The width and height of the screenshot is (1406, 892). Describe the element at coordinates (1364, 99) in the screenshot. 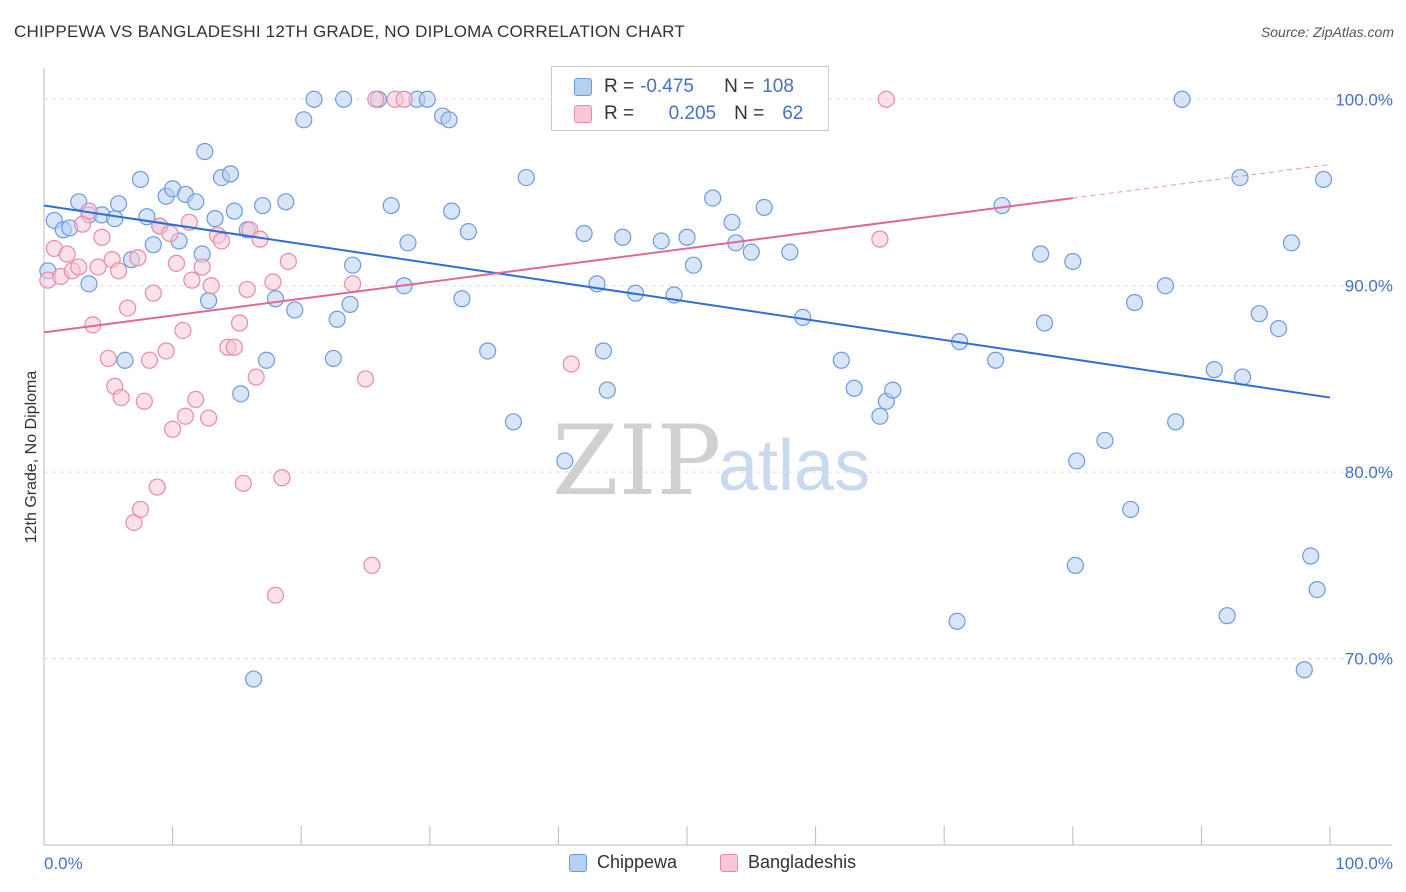

I see `y-tick-label: 100.0%` at that location.